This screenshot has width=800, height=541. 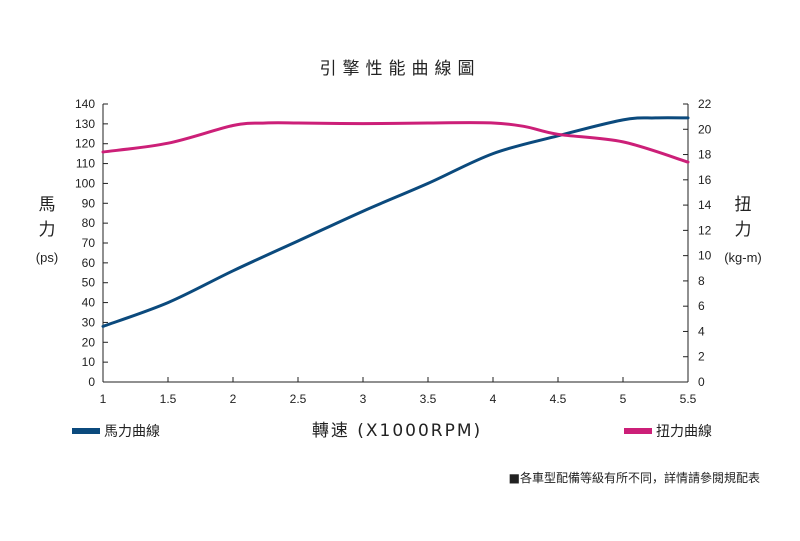 What do you see at coordinates (85, 104) in the screenshot?
I see `left-tick-label: 140` at bounding box center [85, 104].